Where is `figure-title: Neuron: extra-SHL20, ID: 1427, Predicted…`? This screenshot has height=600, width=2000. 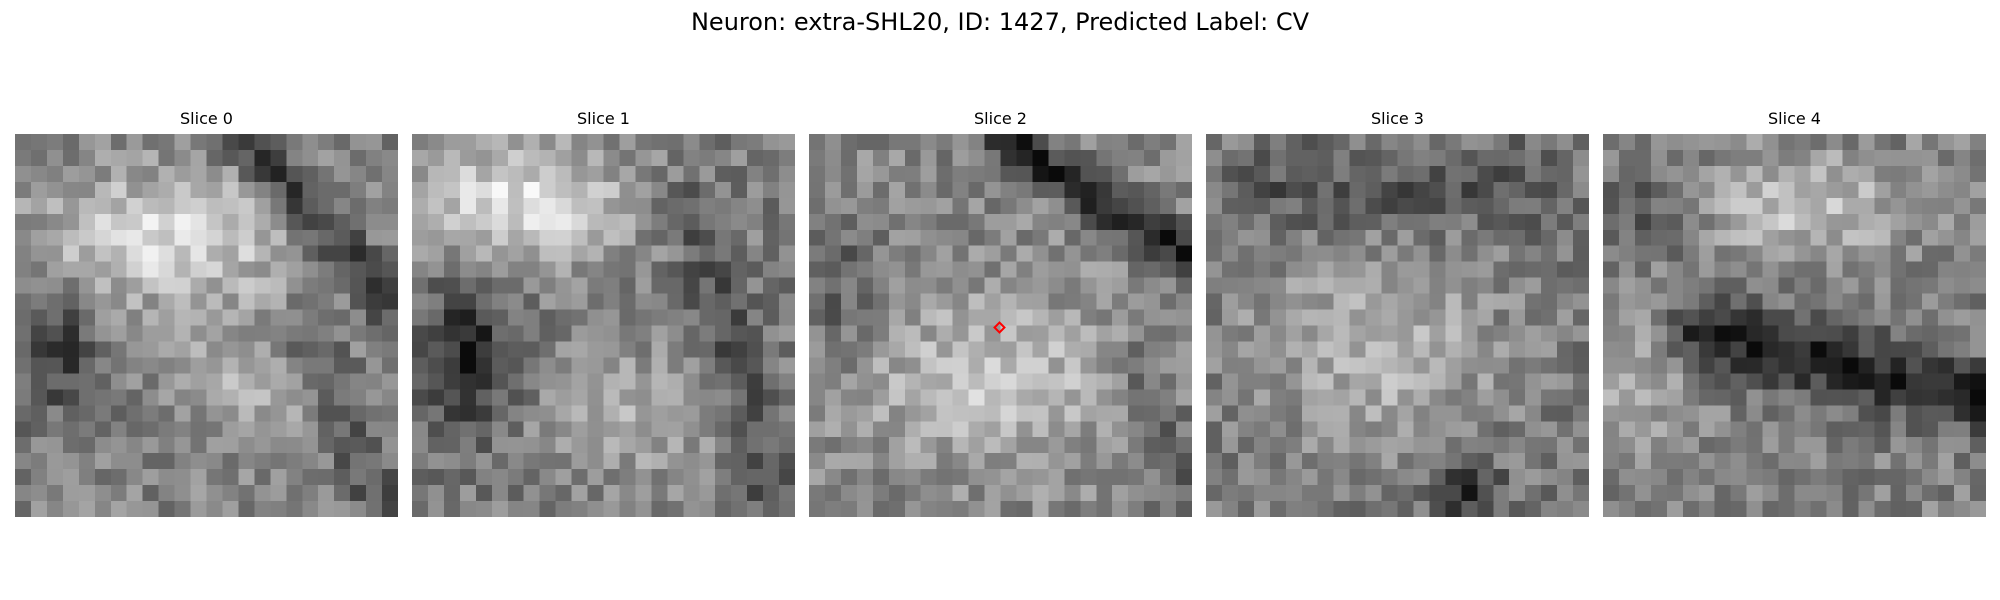 figure-title: Neuron: extra-SHL20, ID: 1427, Predicted… is located at coordinates (1000, 22).